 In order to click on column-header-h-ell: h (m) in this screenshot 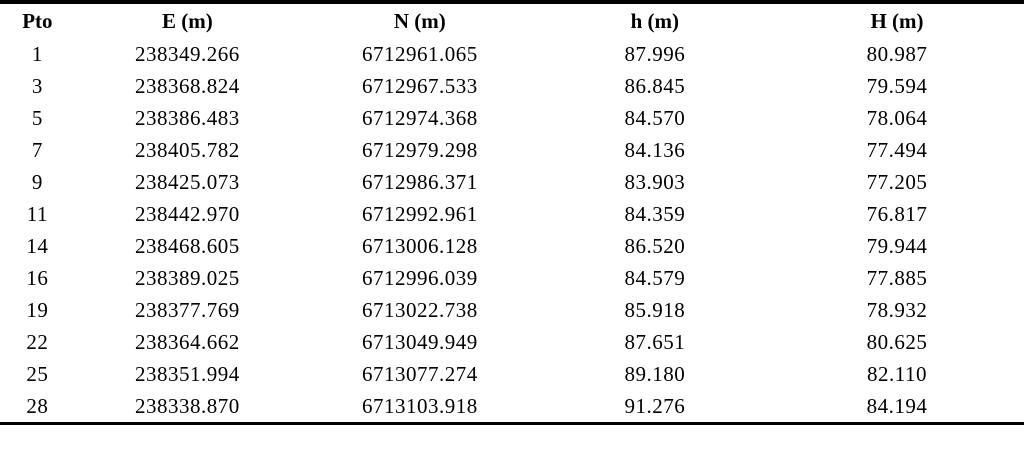, I will do `click(655, 20)`.